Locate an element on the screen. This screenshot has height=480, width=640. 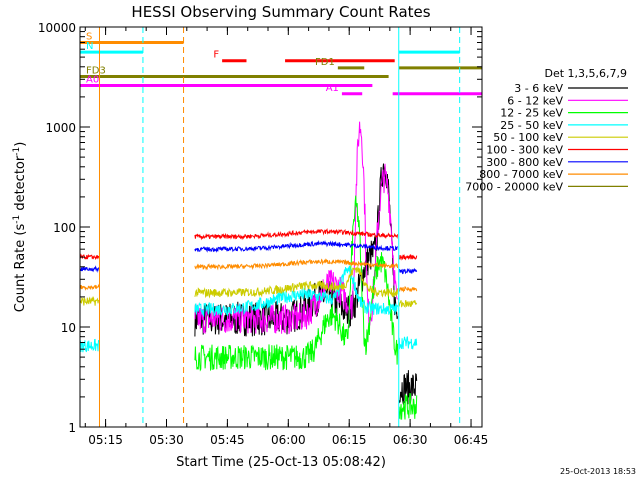
x-tick-label: 05:45 is located at coordinates (227, 440).